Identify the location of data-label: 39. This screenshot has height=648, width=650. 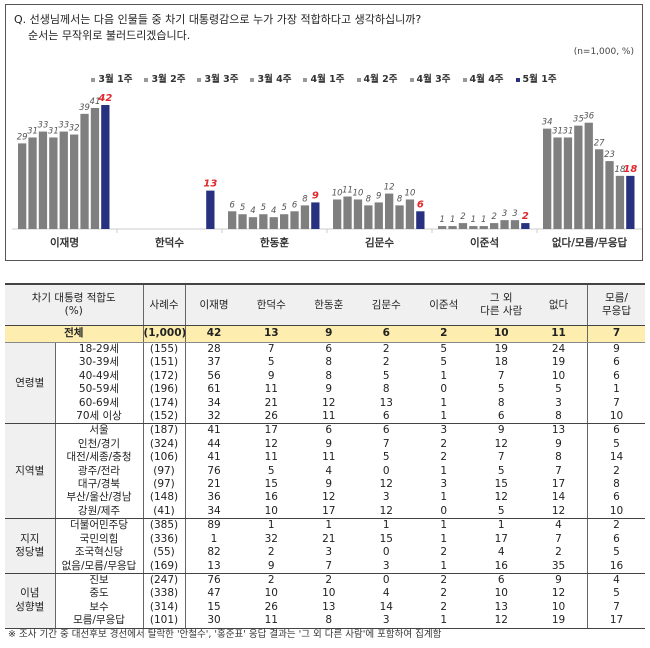
(84, 108).